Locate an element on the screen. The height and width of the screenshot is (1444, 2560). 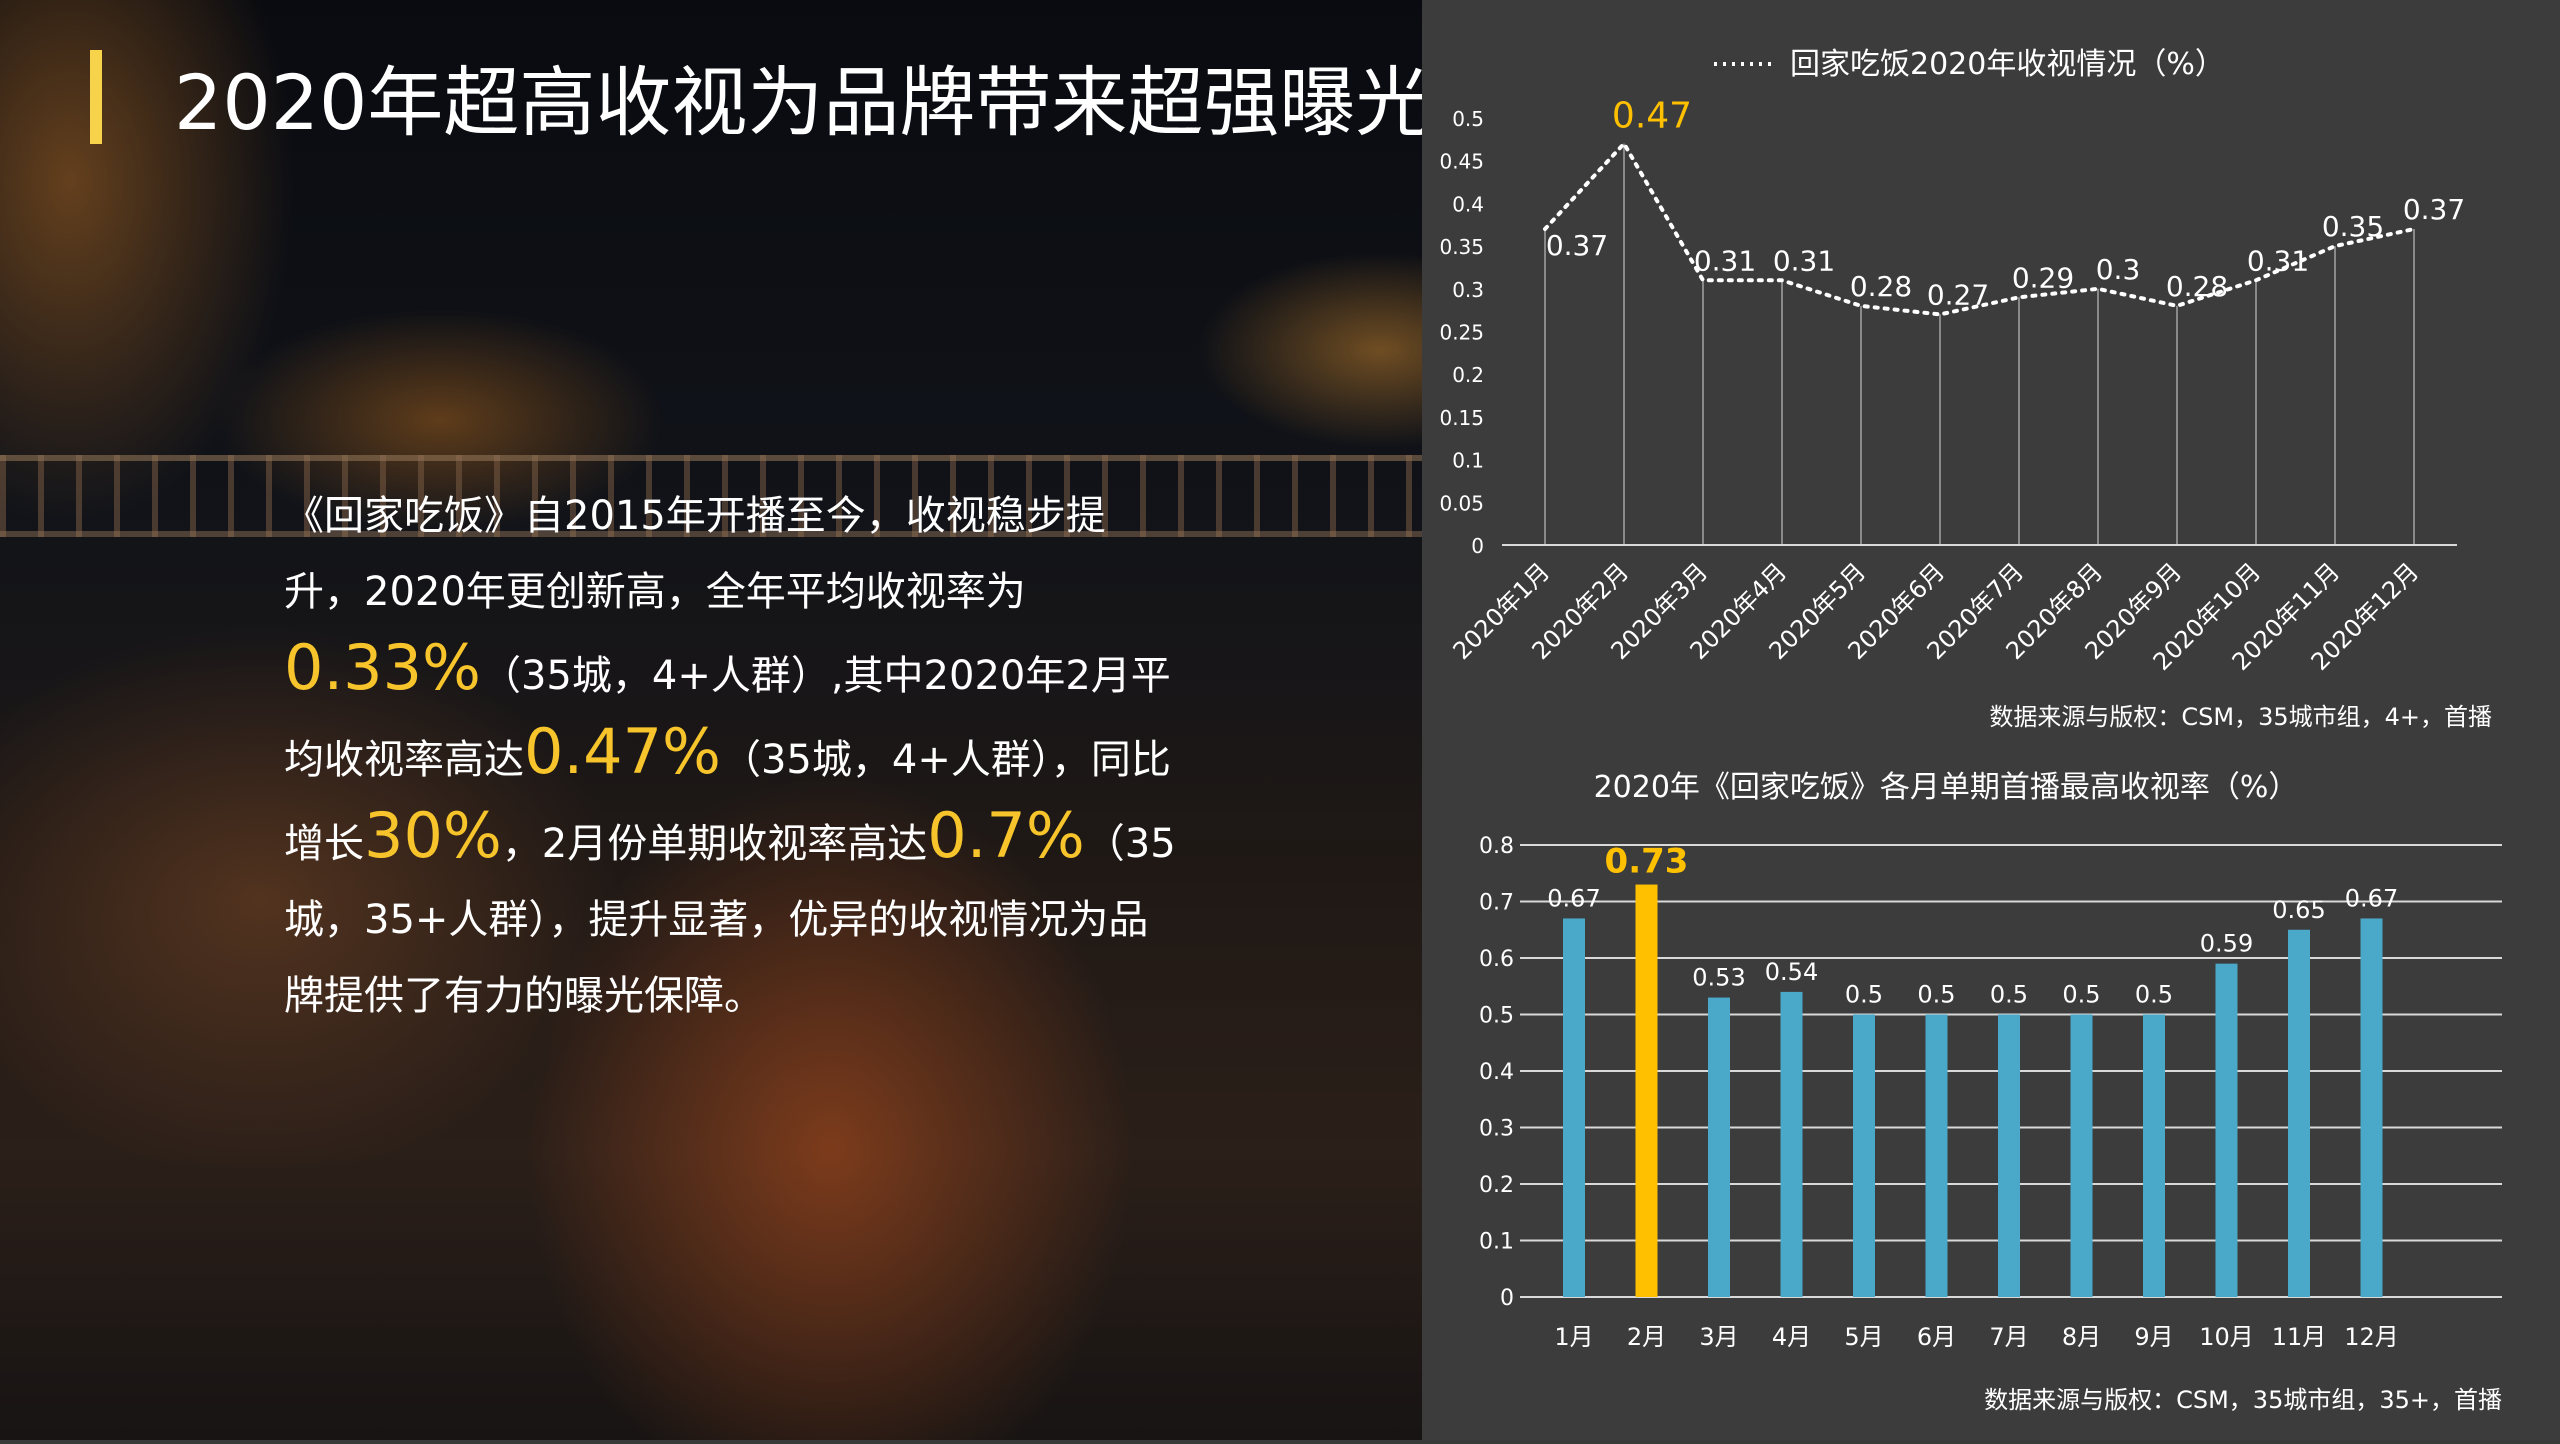
line-y-tick-label: 0.15 is located at coordinates (1461, 418).